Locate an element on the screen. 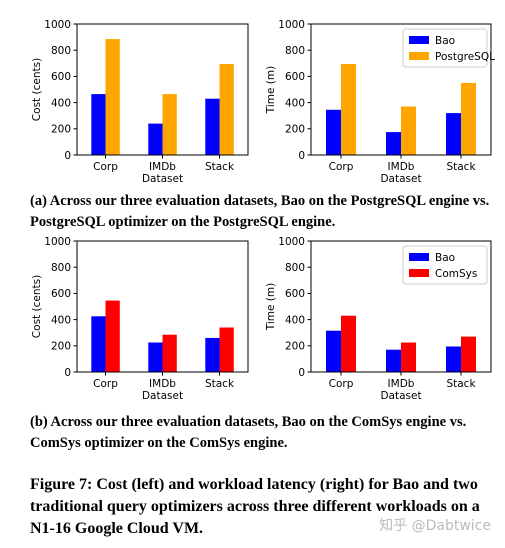 This screenshot has width=505, height=548. legend-label-postgresql: PostgreSQL is located at coordinates (465, 57).